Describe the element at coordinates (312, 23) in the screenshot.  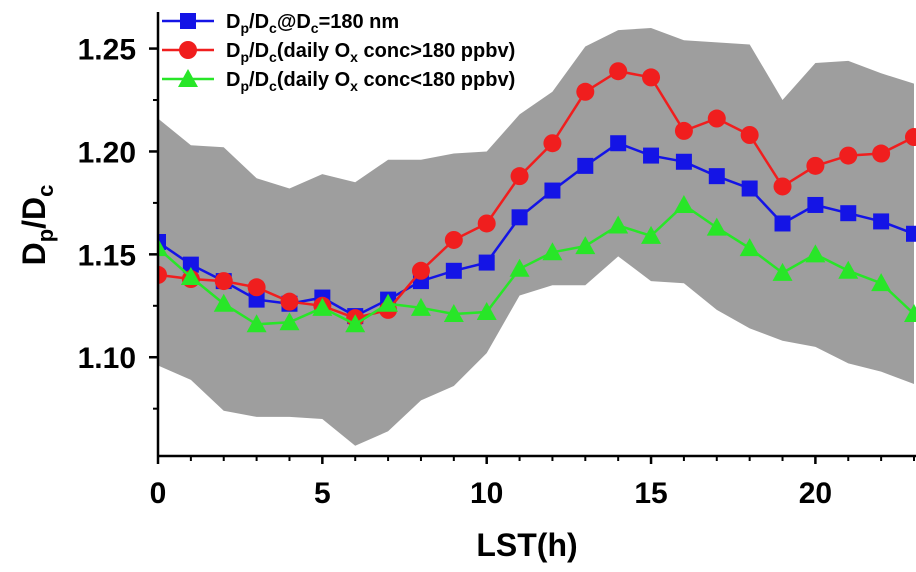
I see `legend-label: Dp/Dc@Dc=180 nm` at that location.